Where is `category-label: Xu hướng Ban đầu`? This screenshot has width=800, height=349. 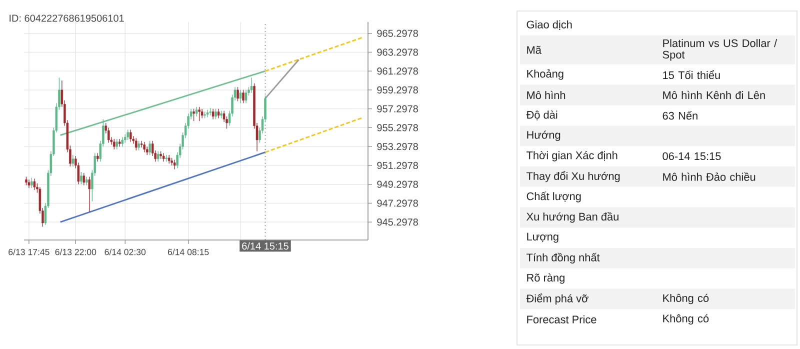 category-label: Xu hướng Ban đầu is located at coordinates (572, 217).